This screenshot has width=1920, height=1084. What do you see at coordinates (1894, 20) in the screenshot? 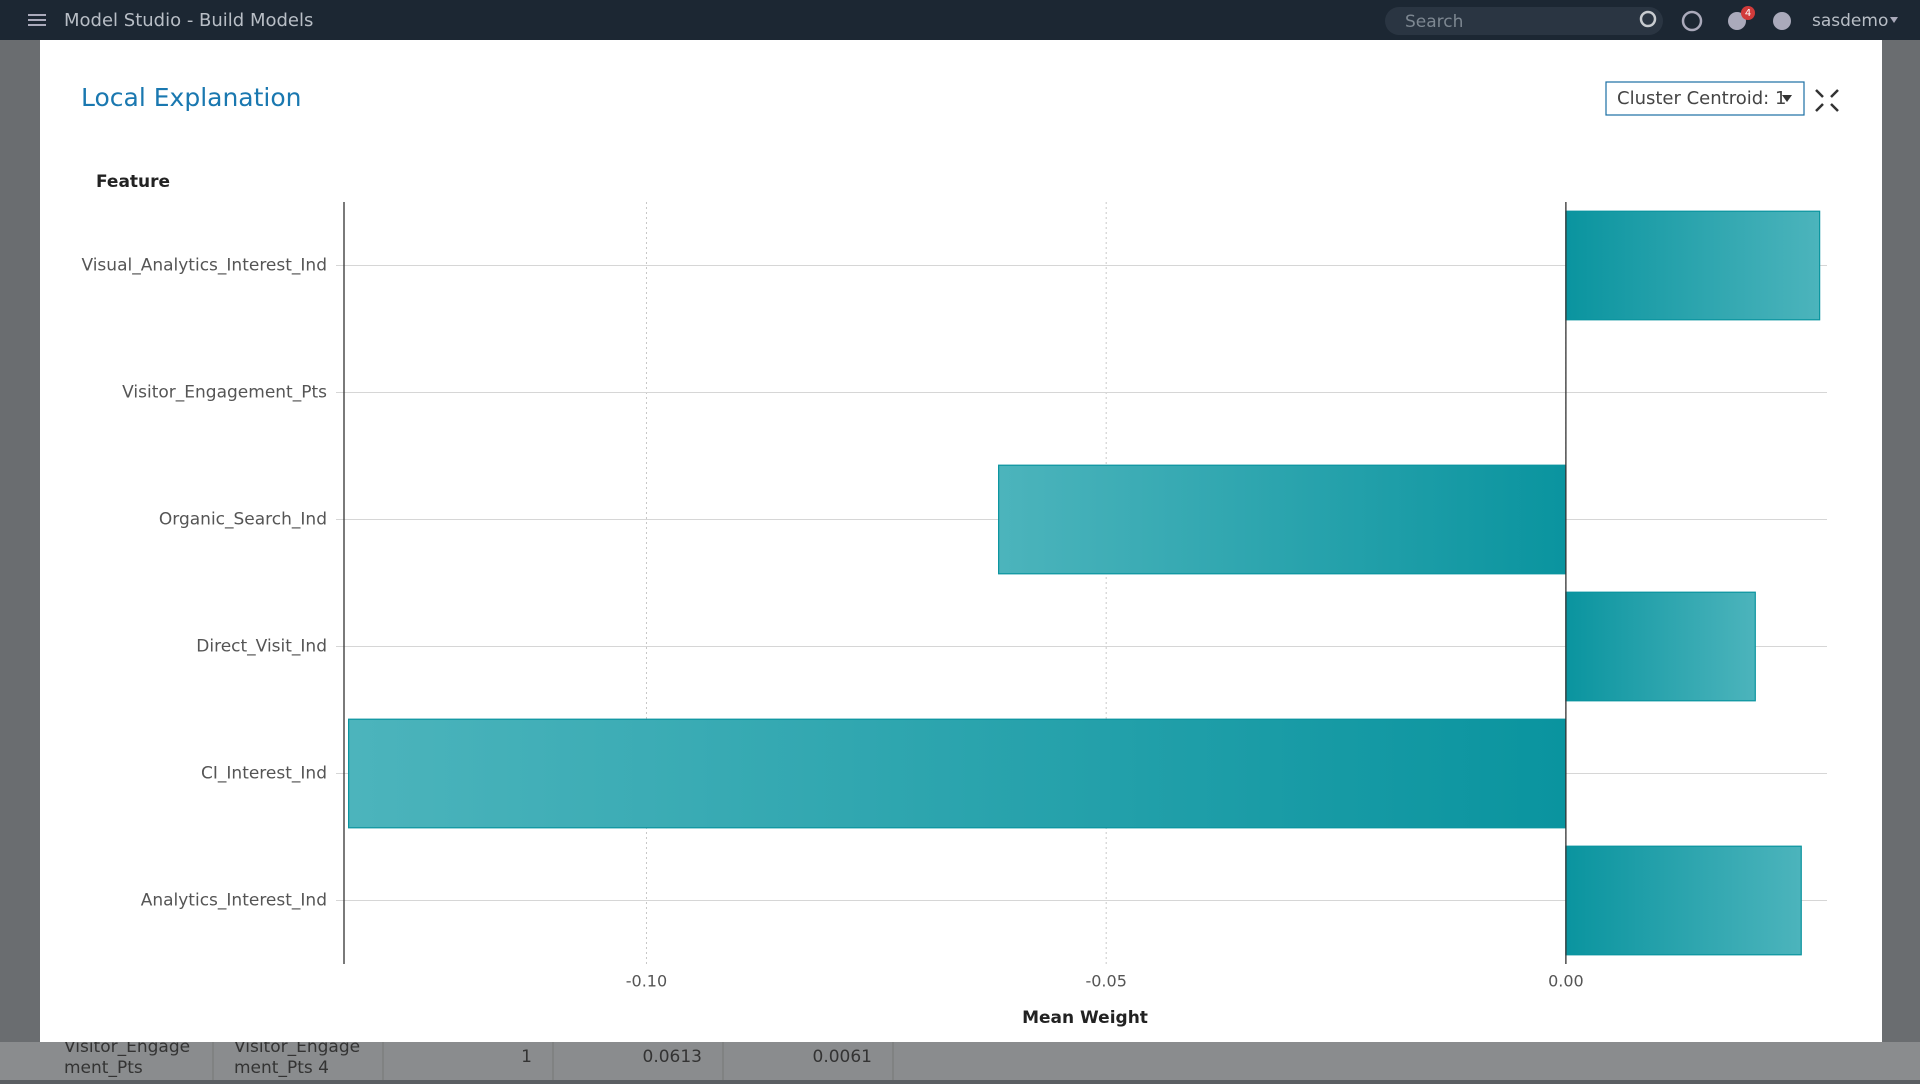
I see `user-menu-arrow` at bounding box center [1894, 20].